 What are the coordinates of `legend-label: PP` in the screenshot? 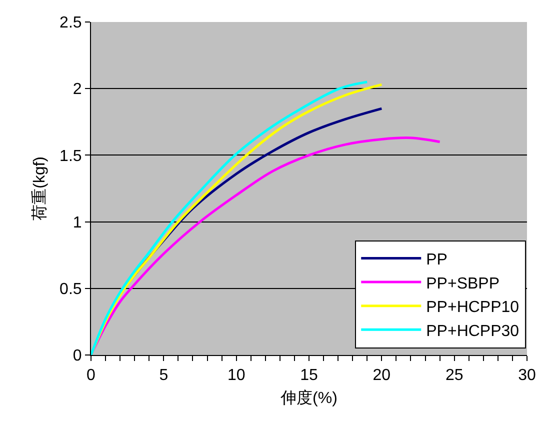 It's located at (437, 259).